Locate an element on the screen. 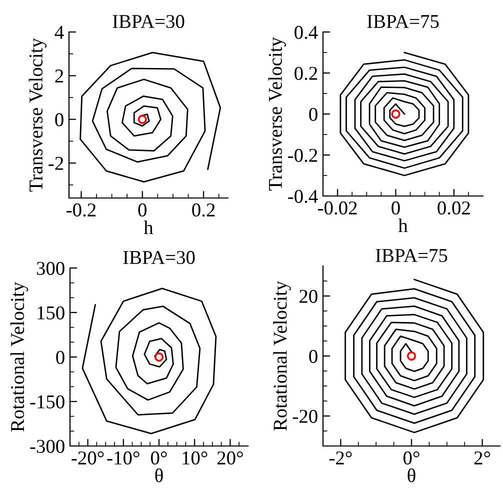 This screenshot has width=503, height=490. x-tick-label: -2° is located at coordinates (340, 457).